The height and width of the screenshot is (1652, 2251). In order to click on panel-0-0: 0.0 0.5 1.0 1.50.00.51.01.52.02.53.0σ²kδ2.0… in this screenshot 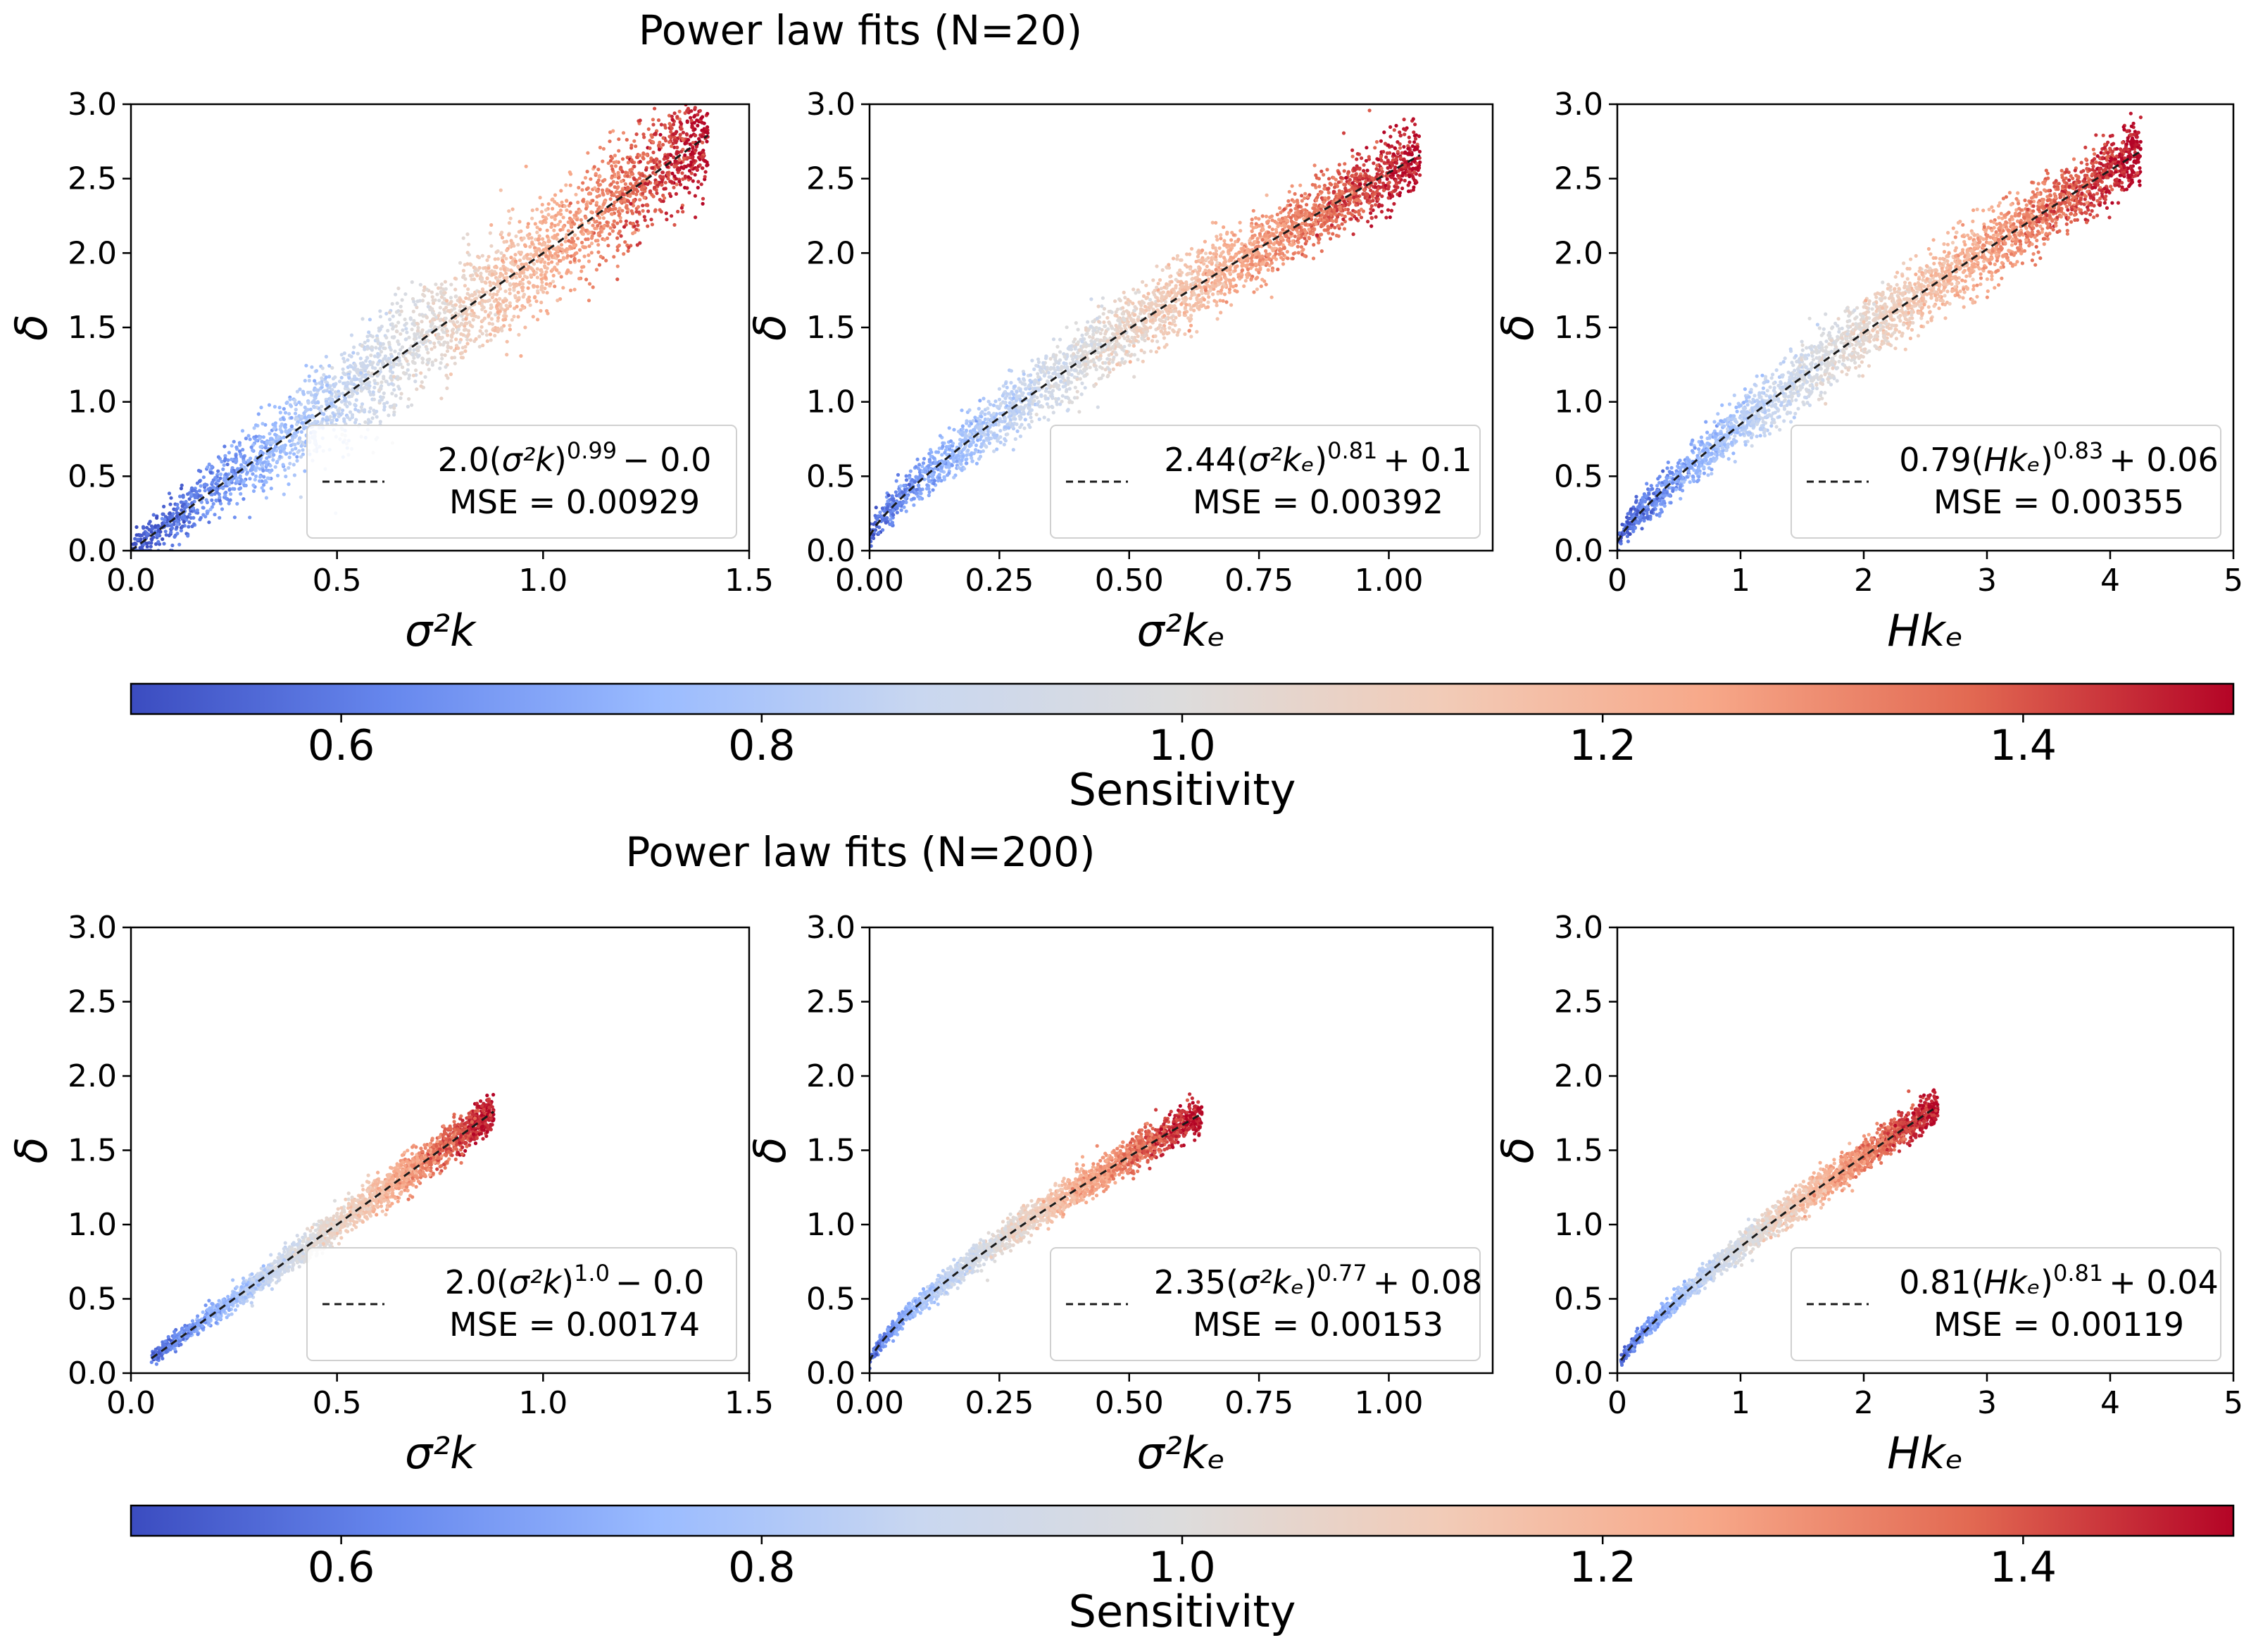, I will do `click(390, 371)`.